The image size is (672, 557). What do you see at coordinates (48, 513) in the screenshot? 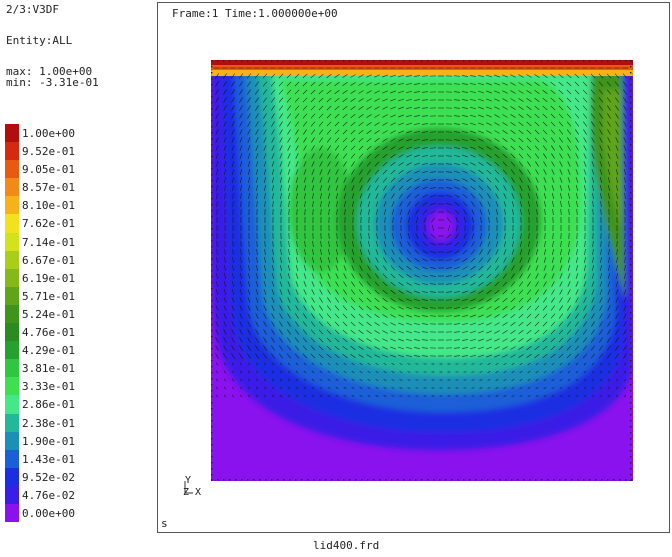
I see `legend-label: 0.00e+00` at bounding box center [48, 513].